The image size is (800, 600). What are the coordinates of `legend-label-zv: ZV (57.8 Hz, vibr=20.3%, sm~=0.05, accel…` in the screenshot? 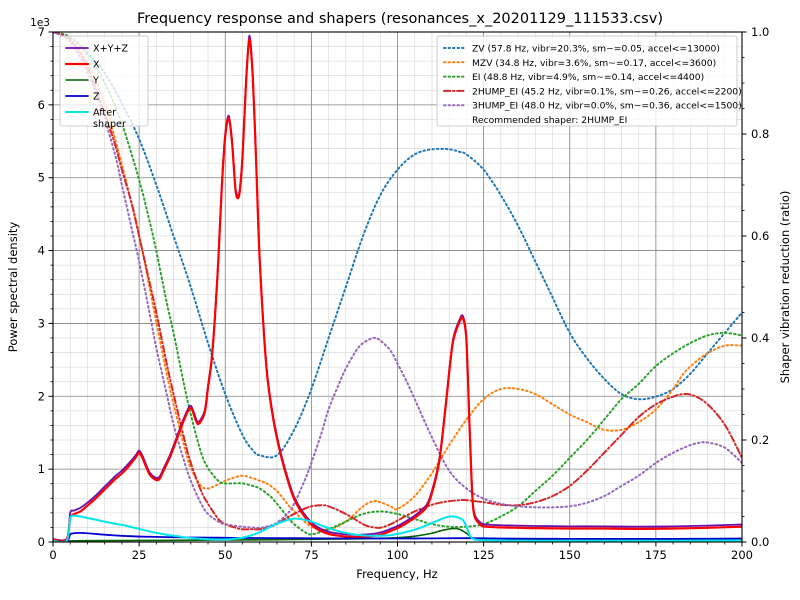 It's located at (596, 49).